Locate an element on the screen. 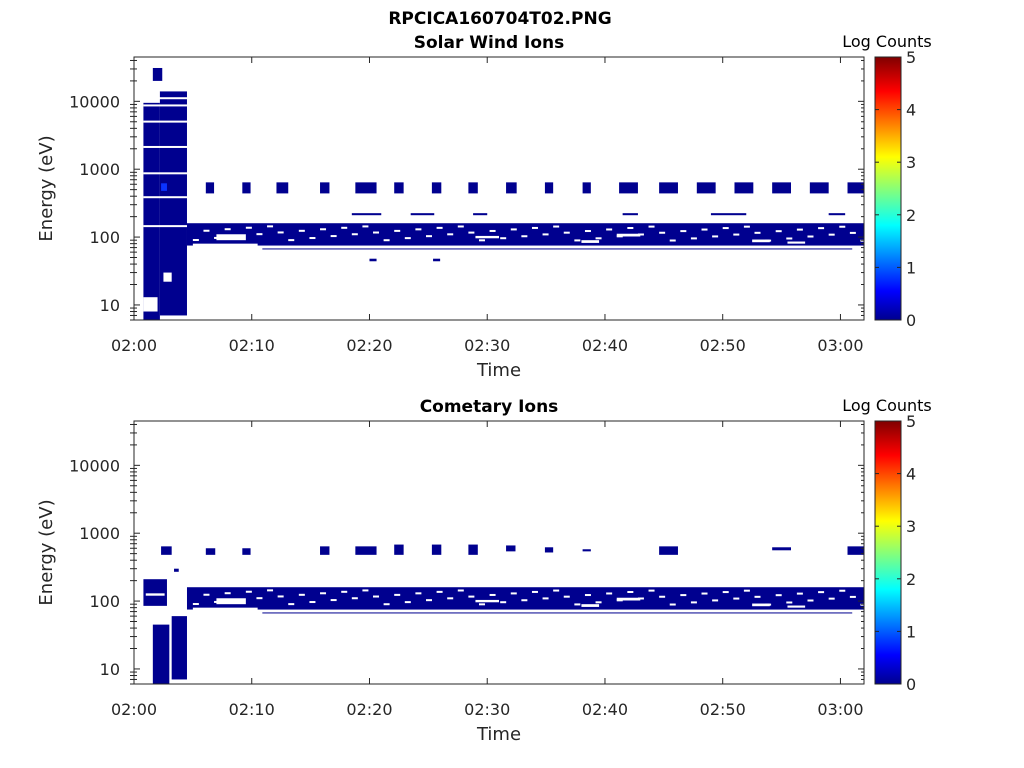 The width and height of the screenshot is (1024, 768). colorbar-title: Log Counts is located at coordinates (887, 41).